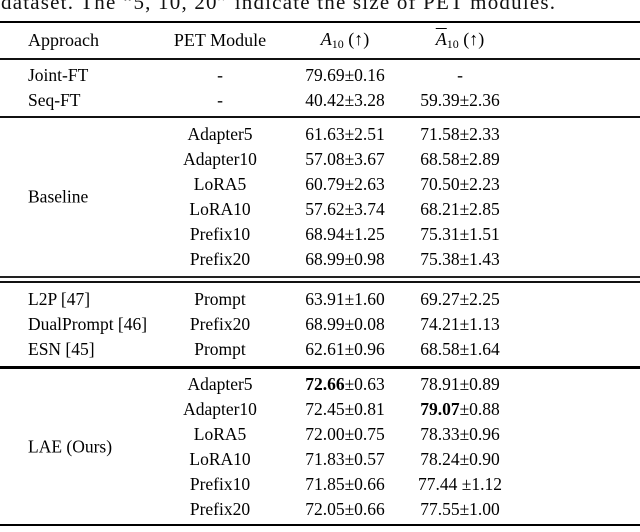  I want to click on table-row: Adapter10 57.08±3.67 68.58±2.89, so click(320, 159).